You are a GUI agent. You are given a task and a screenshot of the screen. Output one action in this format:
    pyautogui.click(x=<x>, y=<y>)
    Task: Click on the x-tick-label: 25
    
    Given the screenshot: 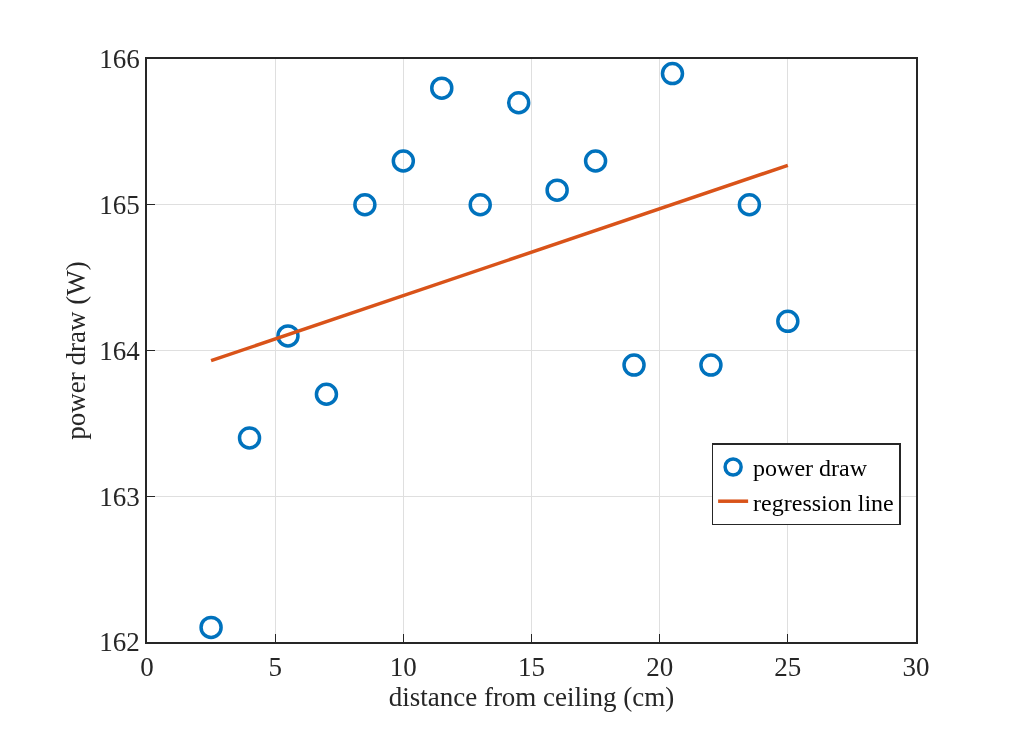 What is the action you would take?
    pyautogui.click(x=788, y=667)
    